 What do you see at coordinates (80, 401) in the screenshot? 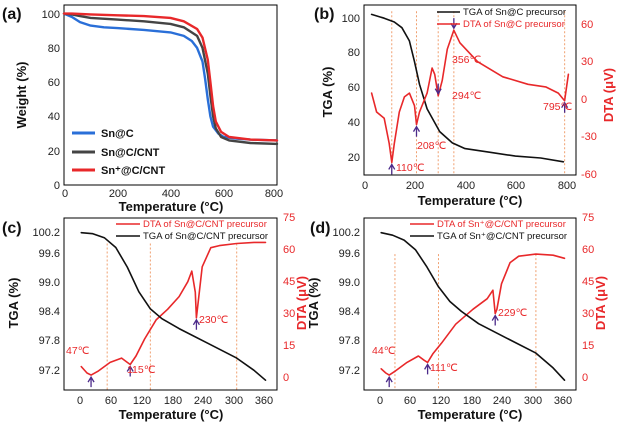
I see `panel-c-xtick: 0` at bounding box center [80, 401].